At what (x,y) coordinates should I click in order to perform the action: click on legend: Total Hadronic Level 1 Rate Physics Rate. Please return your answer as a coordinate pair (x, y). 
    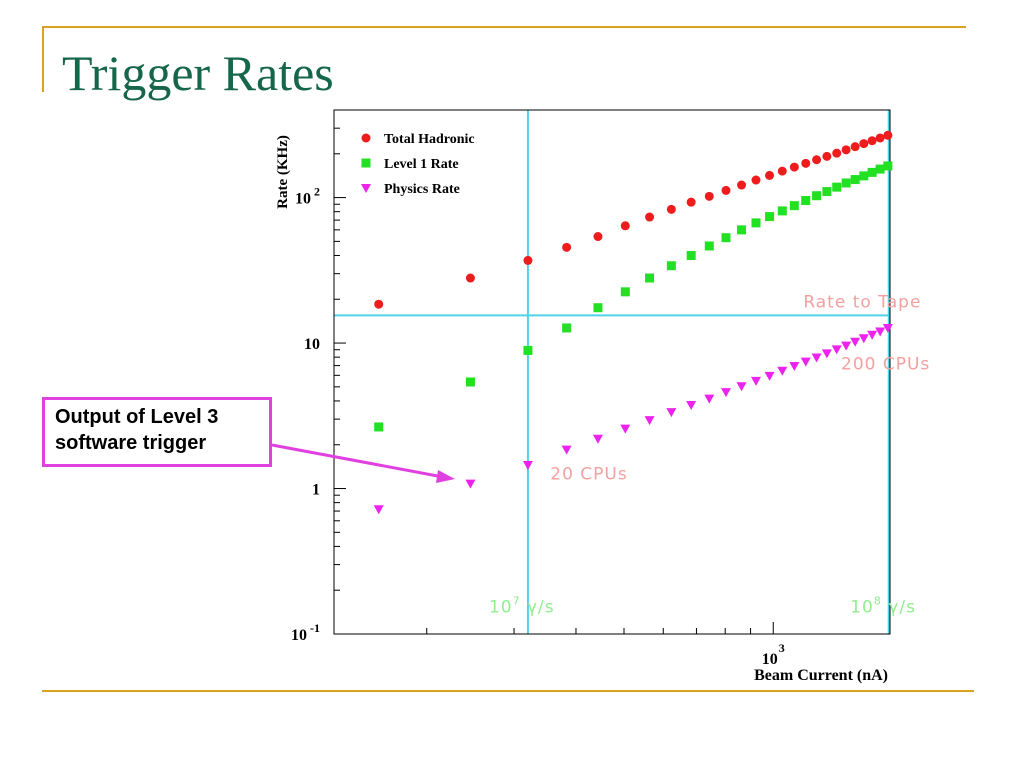
    Looking at the image, I should click on (418, 164).